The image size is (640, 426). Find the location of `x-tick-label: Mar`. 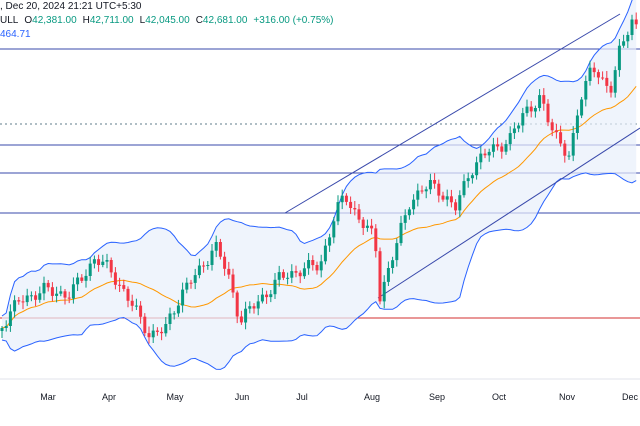

x-tick-label: Mar is located at coordinates (48, 397).